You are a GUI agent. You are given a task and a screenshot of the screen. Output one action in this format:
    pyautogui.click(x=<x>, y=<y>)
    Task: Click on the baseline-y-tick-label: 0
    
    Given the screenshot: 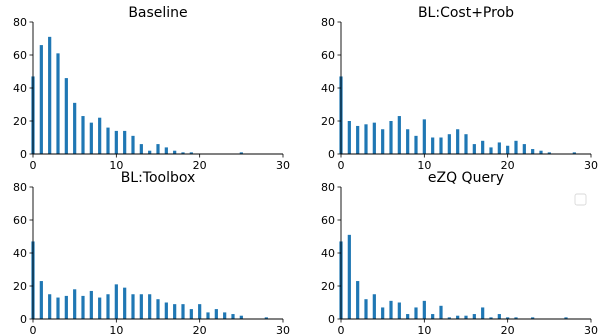 What is the action you would take?
    pyautogui.click(x=23, y=154)
    